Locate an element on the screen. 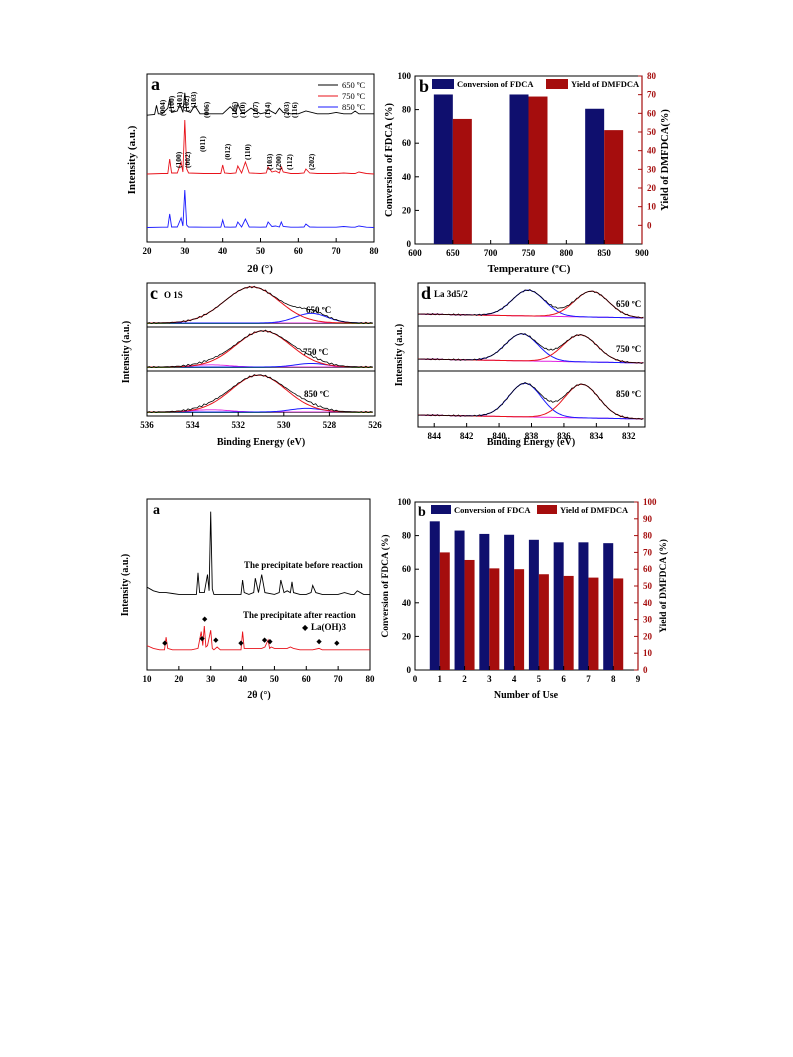 The image size is (793, 1057). peak-label: (114) is located at coordinates (267, 110).